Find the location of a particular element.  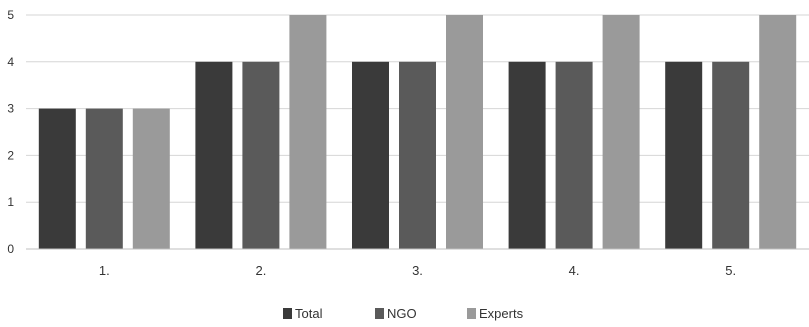

y-tick-label: 3 is located at coordinates (10, 109).